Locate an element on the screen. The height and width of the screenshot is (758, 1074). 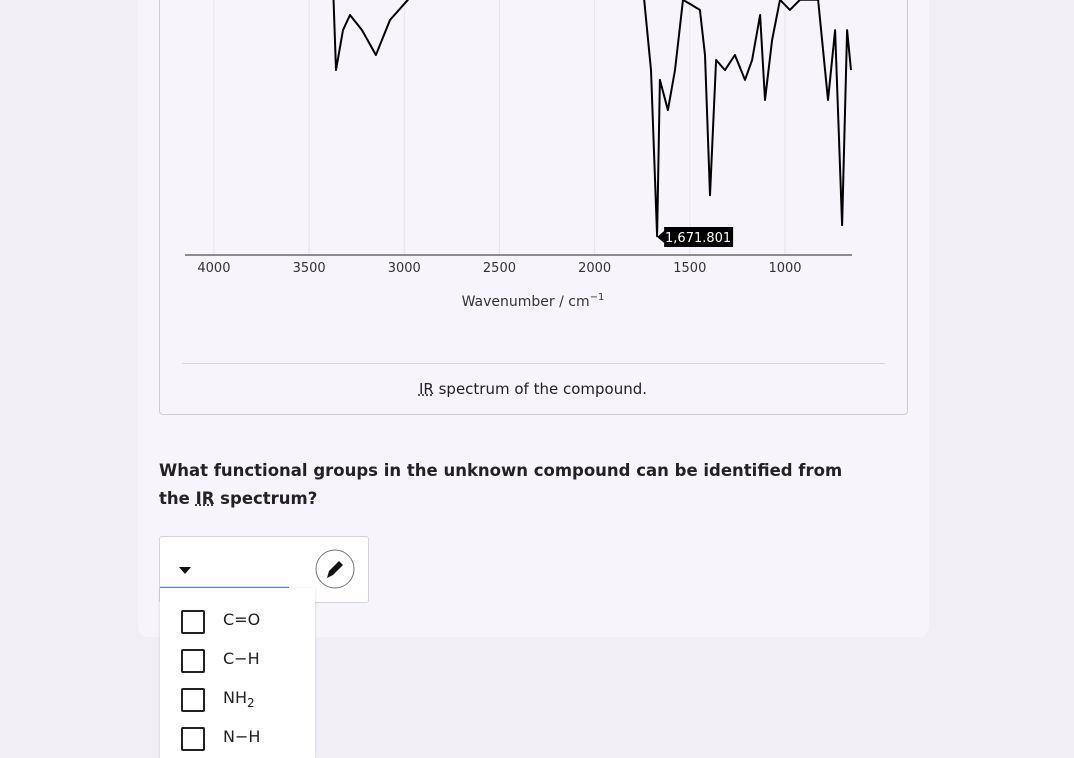
tooltip-label: 1,671.801 is located at coordinates (698, 238).